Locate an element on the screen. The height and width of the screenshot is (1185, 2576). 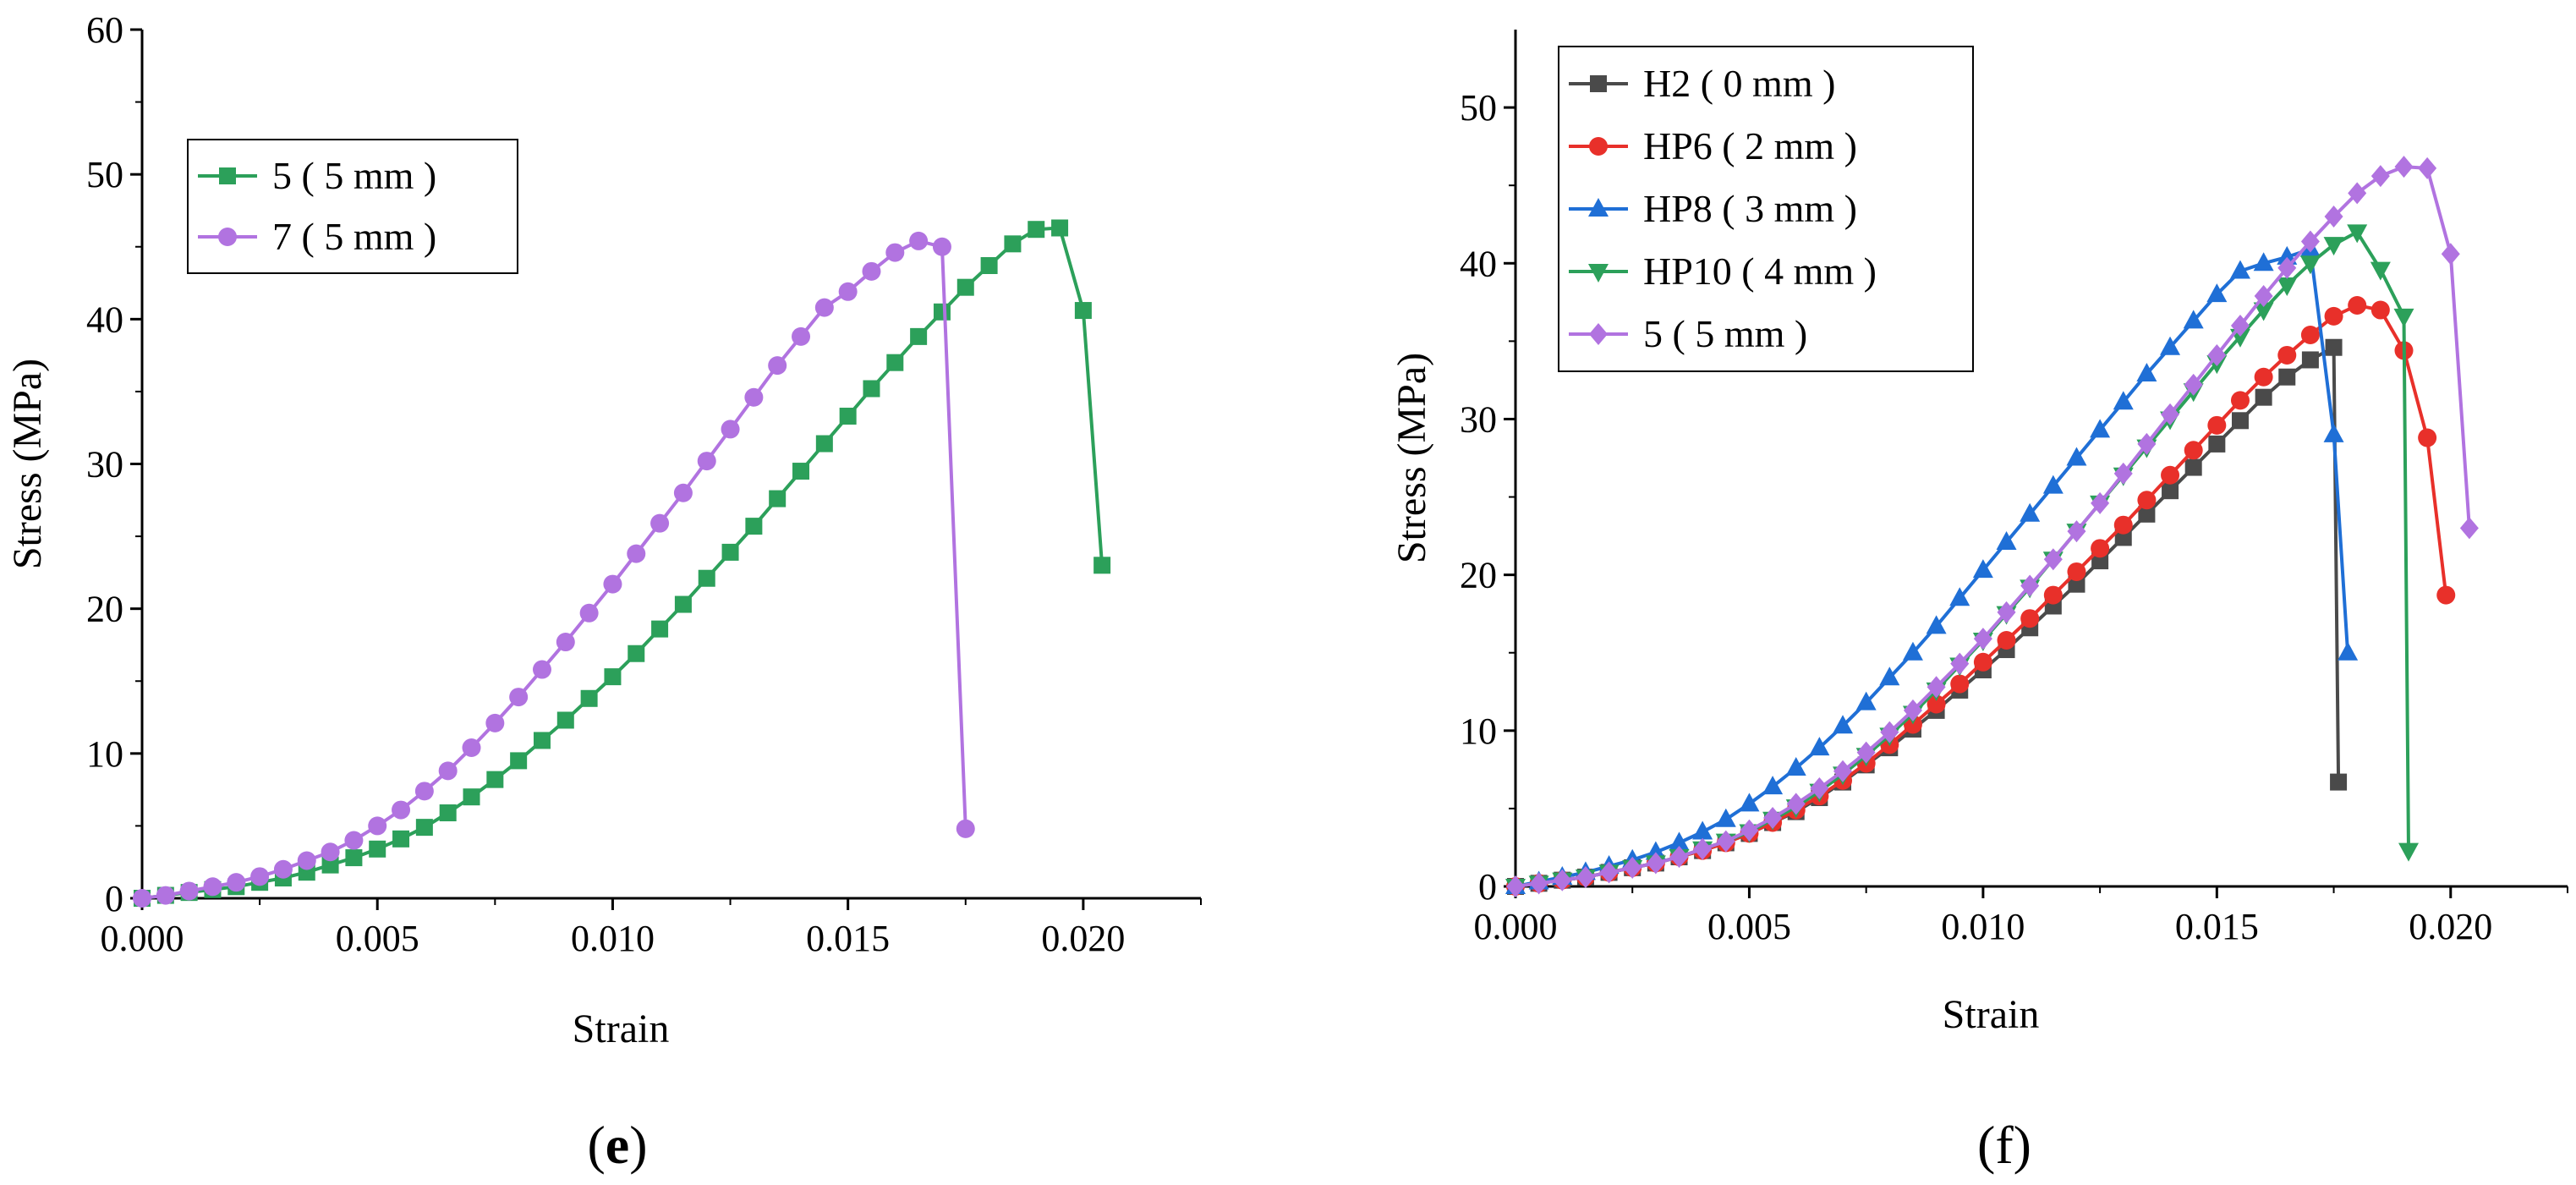
legend-label: 5 ( 5 mm ) is located at coordinates (1725, 333).